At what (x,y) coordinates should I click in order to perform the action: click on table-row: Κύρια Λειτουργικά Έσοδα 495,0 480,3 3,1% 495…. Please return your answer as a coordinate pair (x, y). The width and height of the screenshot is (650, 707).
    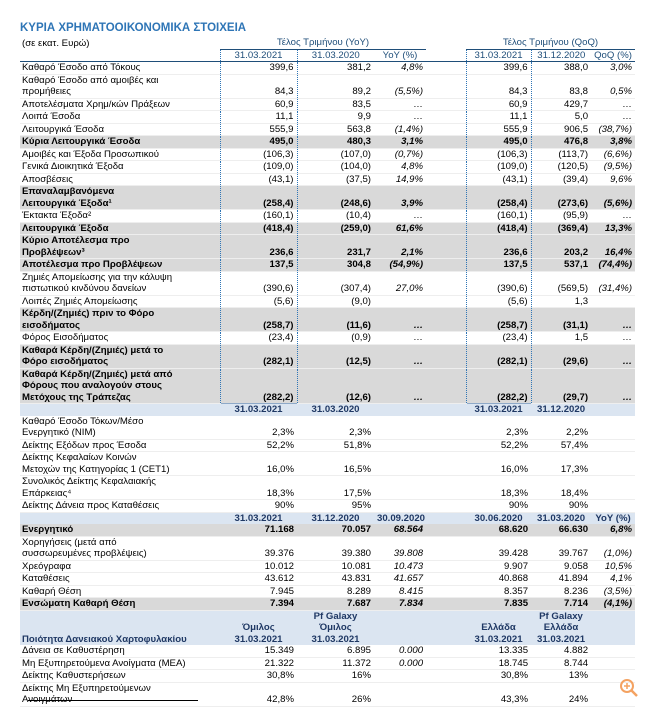
    Looking at the image, I should click on (328, 142).